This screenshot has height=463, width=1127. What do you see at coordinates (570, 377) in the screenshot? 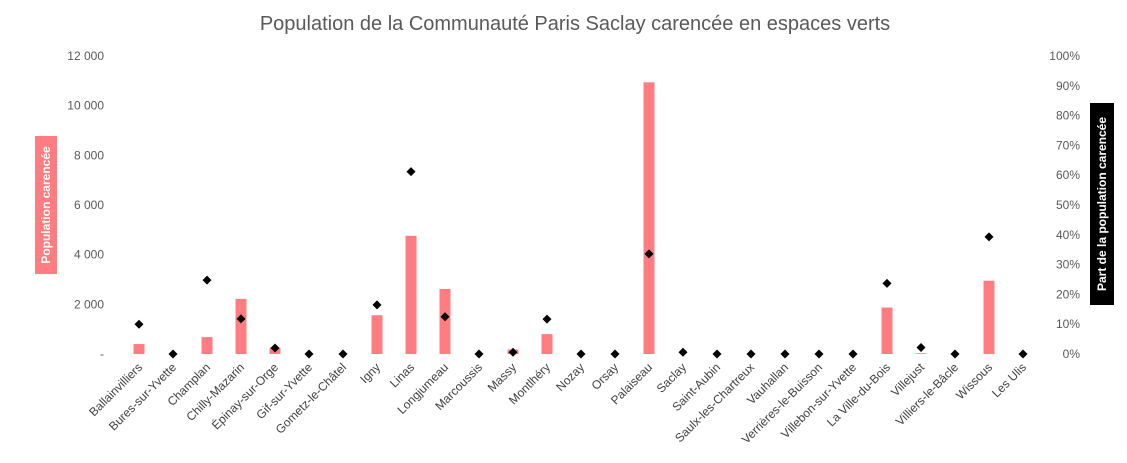
I see `category-label: Nozay` at bounding box center [570, 377].